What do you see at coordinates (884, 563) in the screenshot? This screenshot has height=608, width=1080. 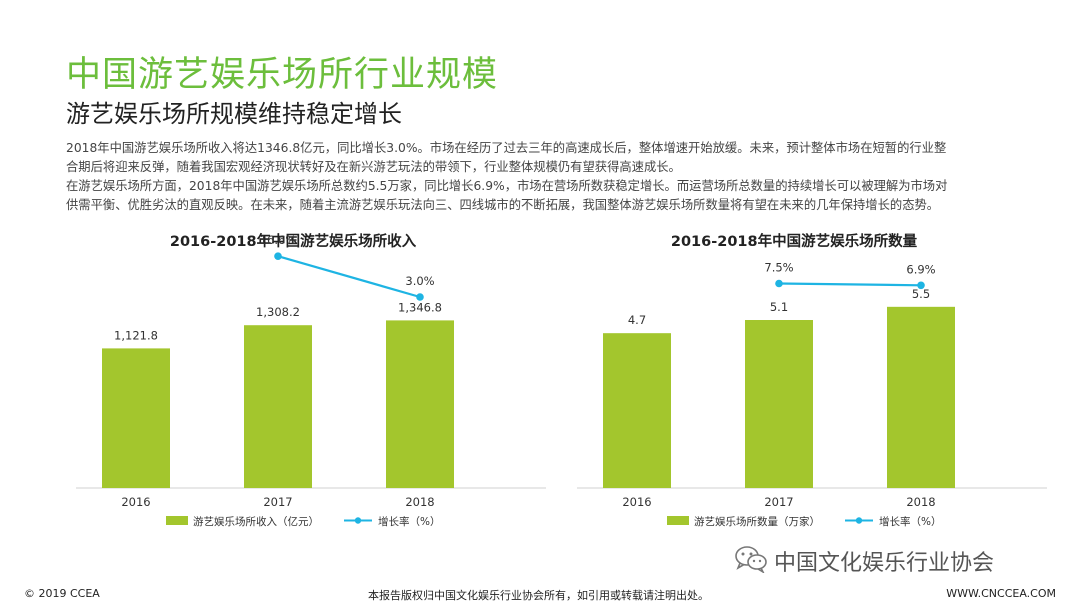 I see `watermark-text: 中国文化娱乐行业协会` at bounding box center [884, 563].